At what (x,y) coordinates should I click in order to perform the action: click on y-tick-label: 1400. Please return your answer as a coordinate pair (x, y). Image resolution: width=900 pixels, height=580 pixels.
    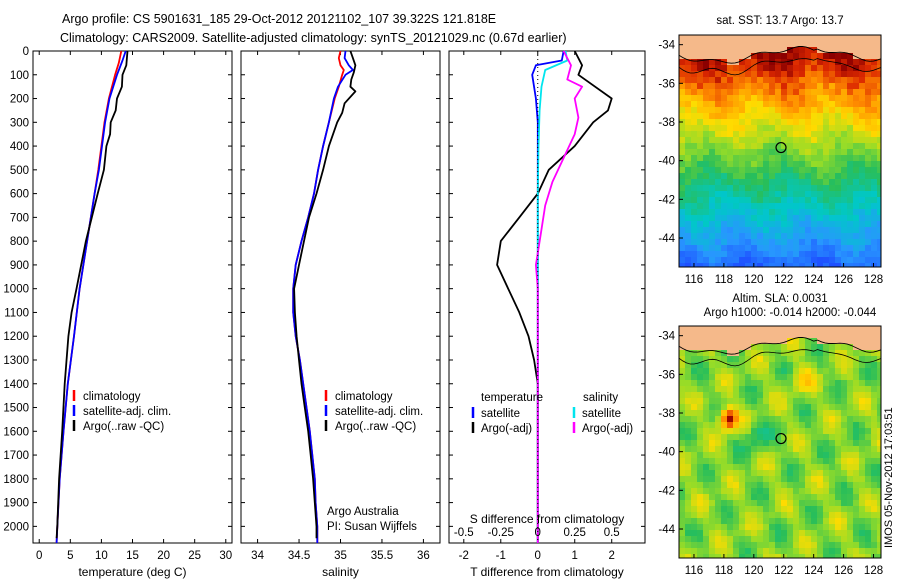
    Looking at the image, I should click on (16, 385).